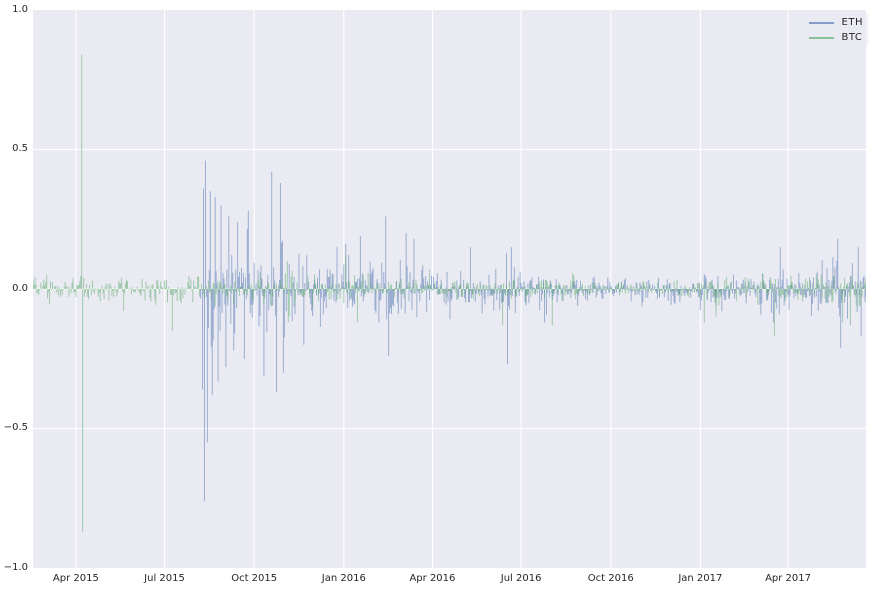 The image size is (878, 592). What do you see at coordinates (852, 37) in the screenshot?
I see `legend-label-btc: BTC` at bounding box center [852, 37].